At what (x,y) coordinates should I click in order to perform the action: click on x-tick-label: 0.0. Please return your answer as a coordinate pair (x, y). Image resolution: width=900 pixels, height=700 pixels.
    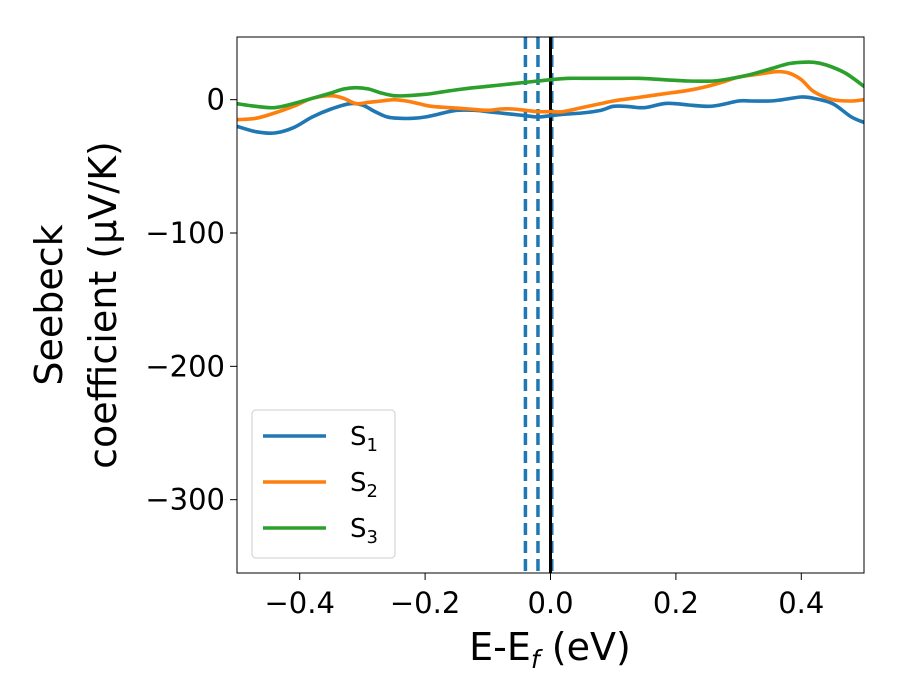
    Looking at the image, I should click on (550, 603).